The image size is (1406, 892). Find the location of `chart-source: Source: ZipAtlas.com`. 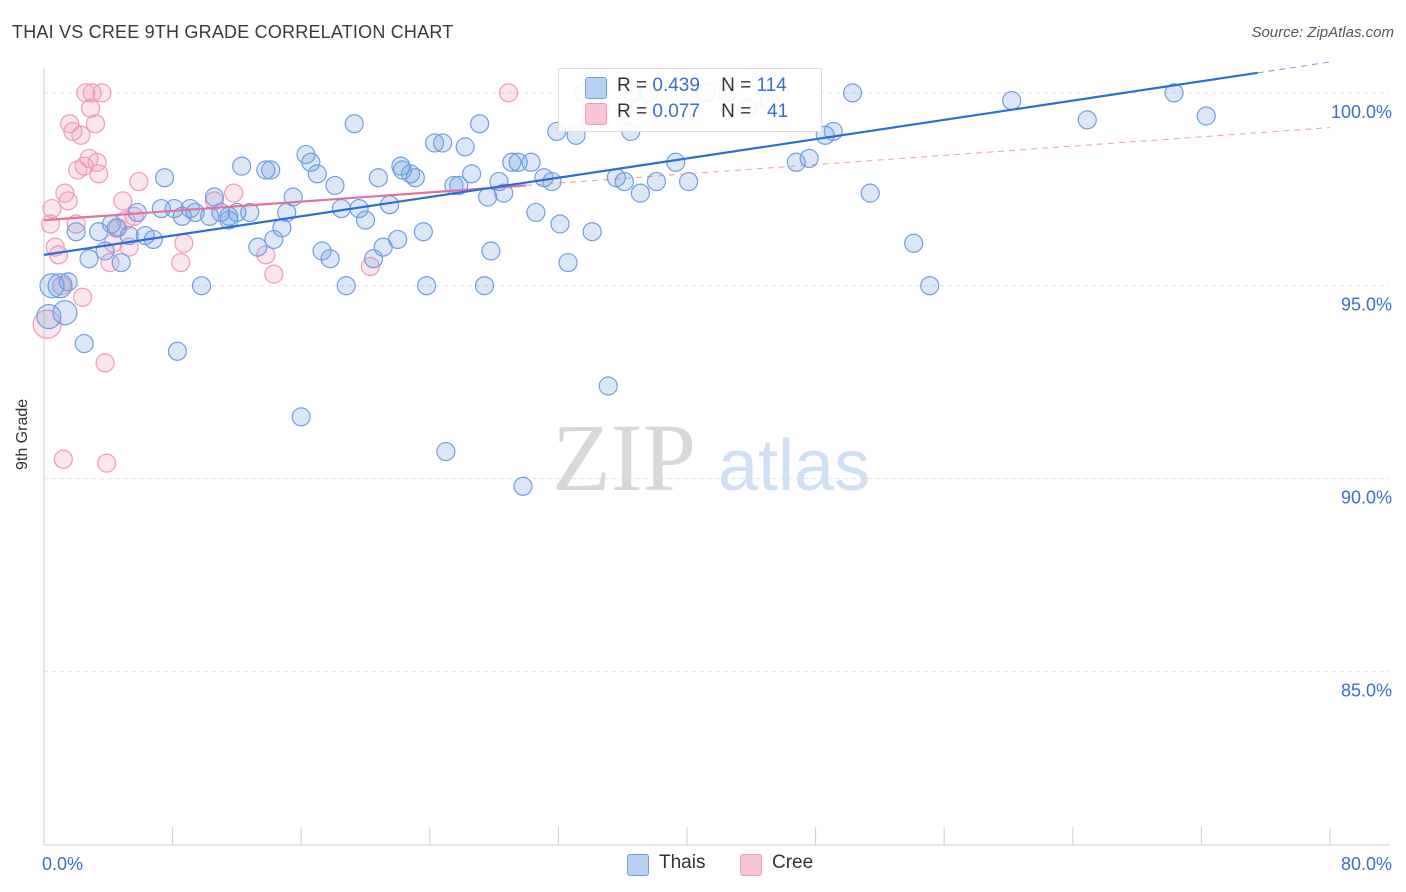

chart-source: Source: ZipAtlas.com is located at coordinates (1322, 32).